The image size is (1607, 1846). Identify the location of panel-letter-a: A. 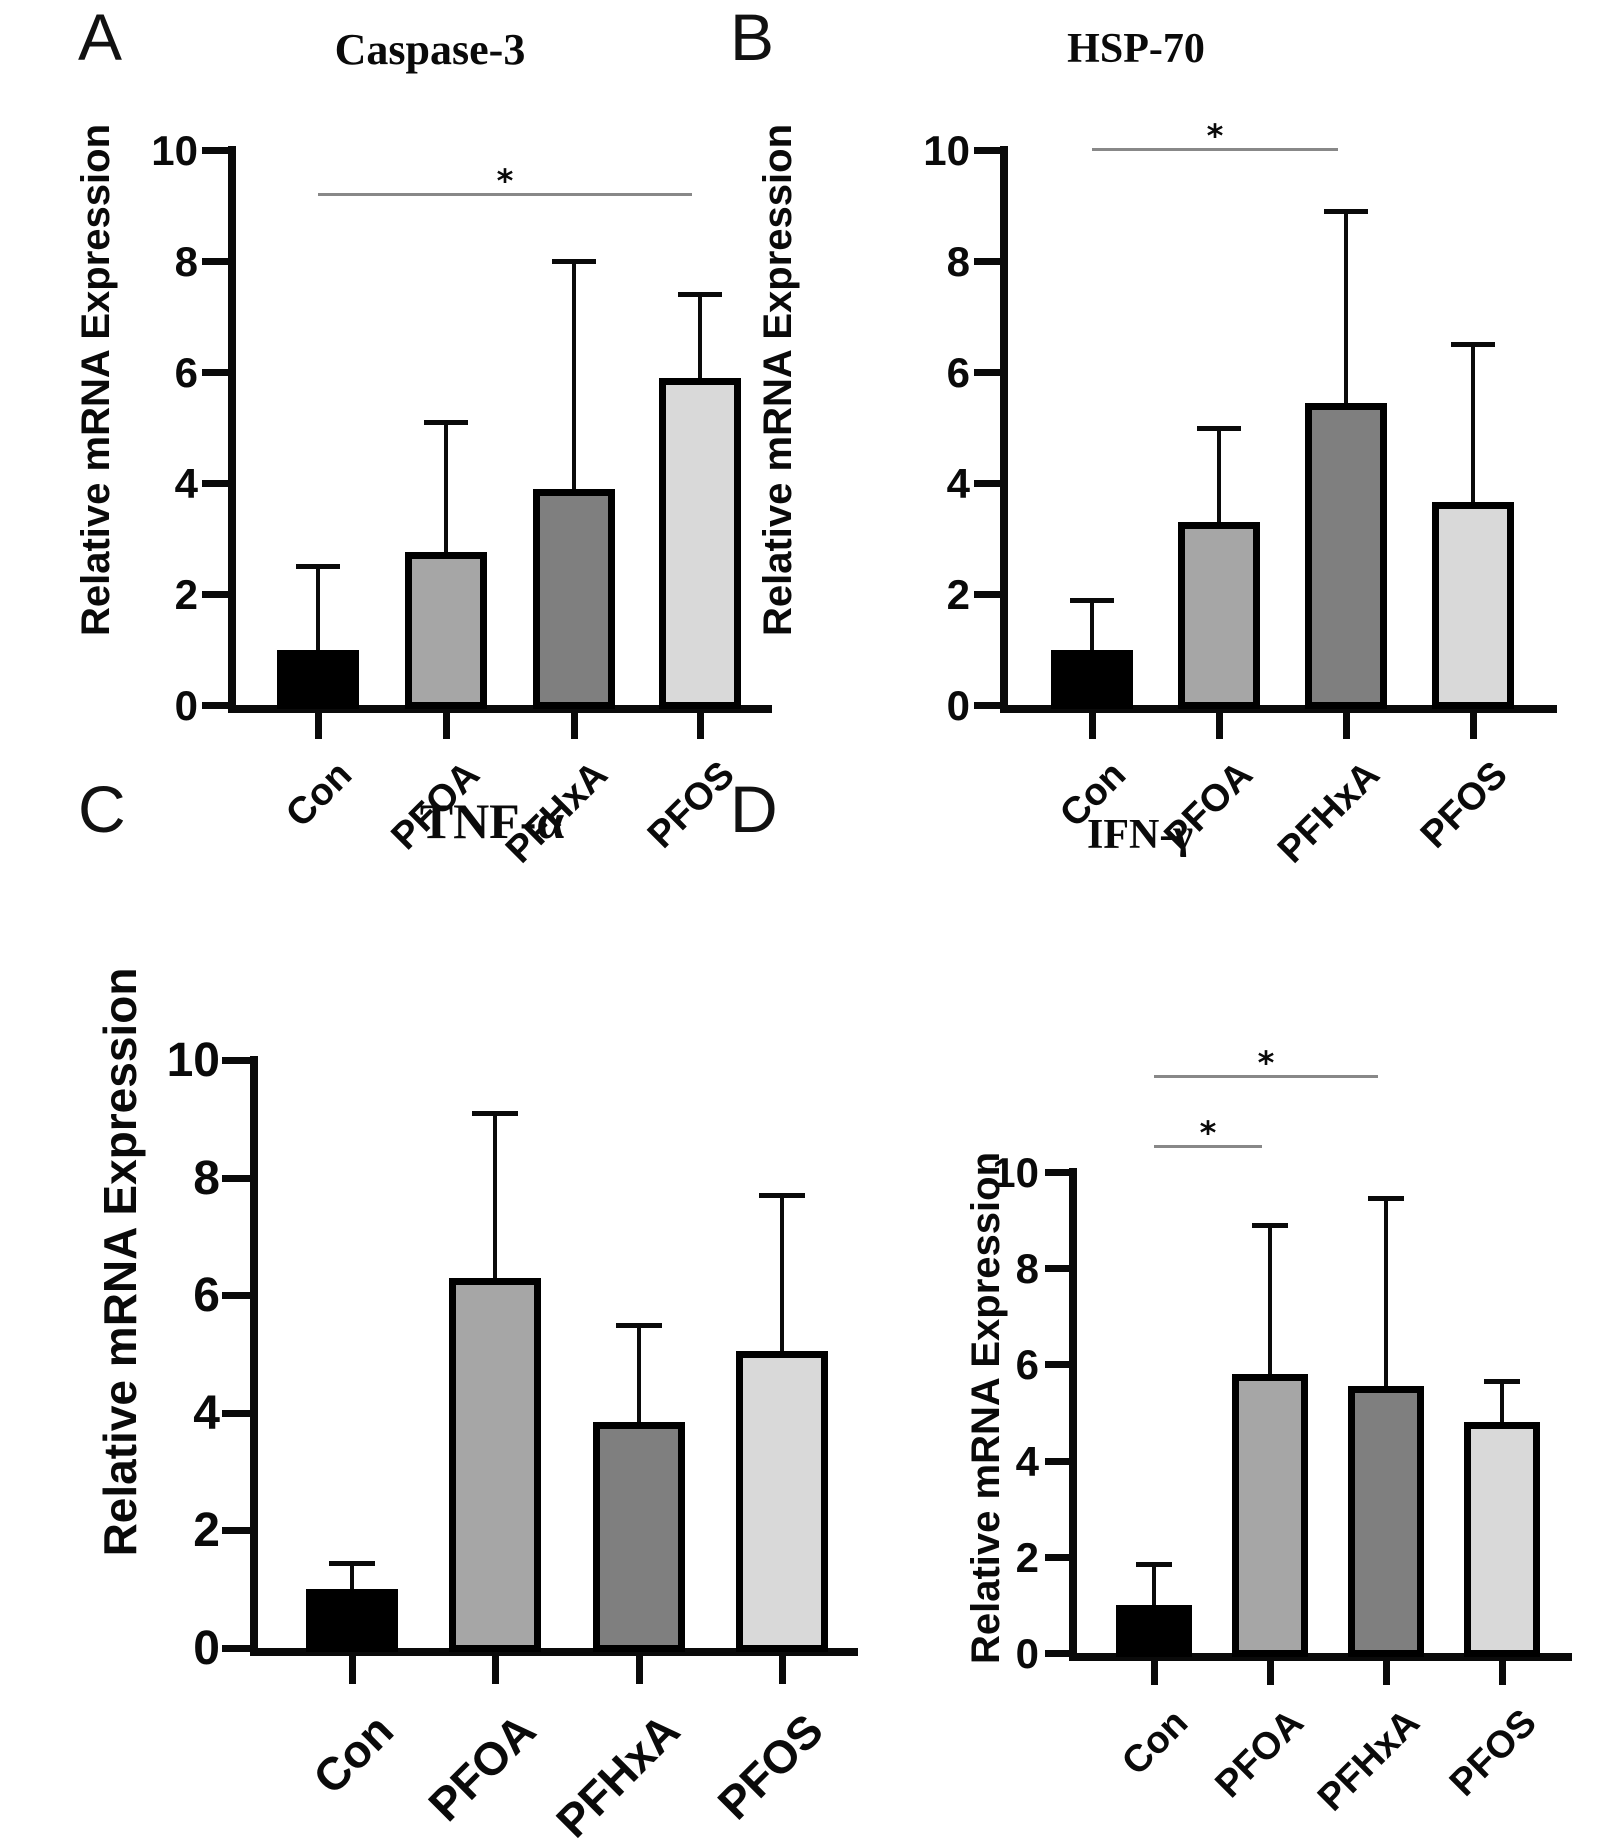
(100, 37).